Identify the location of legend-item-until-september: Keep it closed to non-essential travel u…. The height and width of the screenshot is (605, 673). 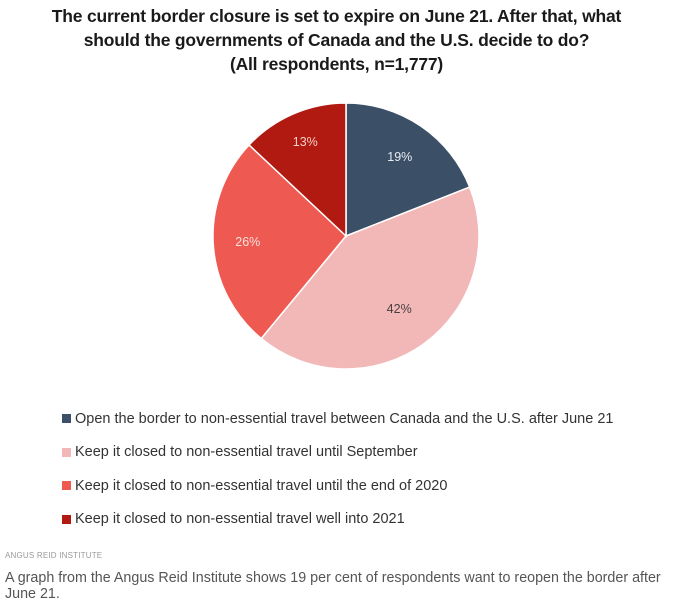
(337, 453).